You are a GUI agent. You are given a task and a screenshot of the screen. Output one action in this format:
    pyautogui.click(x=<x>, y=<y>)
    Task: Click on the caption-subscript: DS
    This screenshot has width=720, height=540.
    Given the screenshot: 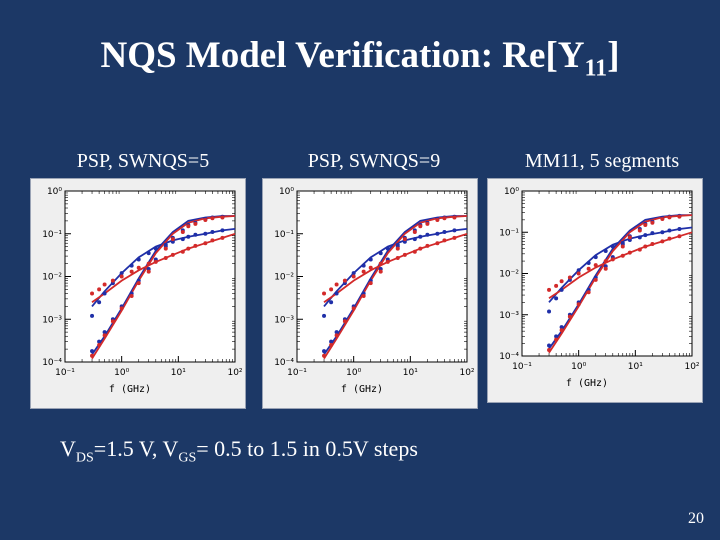 What is the action you would take?
    pyautogui.click(x=84, y=458)
    